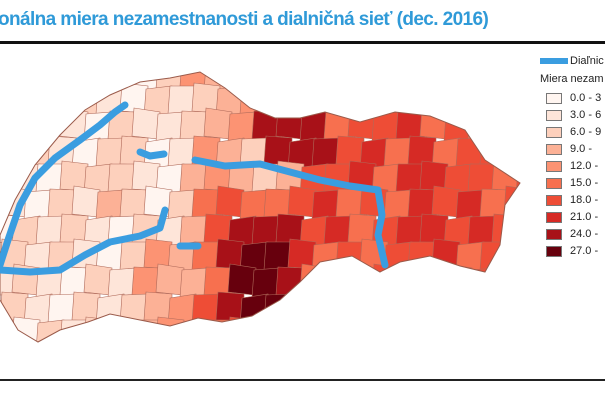 This screenshot has width=605, height=410. What do you see at coordinates (584, 234) in the screenshot?
I see `legend-label: 24.0 -` at bounding box center [584, 234].